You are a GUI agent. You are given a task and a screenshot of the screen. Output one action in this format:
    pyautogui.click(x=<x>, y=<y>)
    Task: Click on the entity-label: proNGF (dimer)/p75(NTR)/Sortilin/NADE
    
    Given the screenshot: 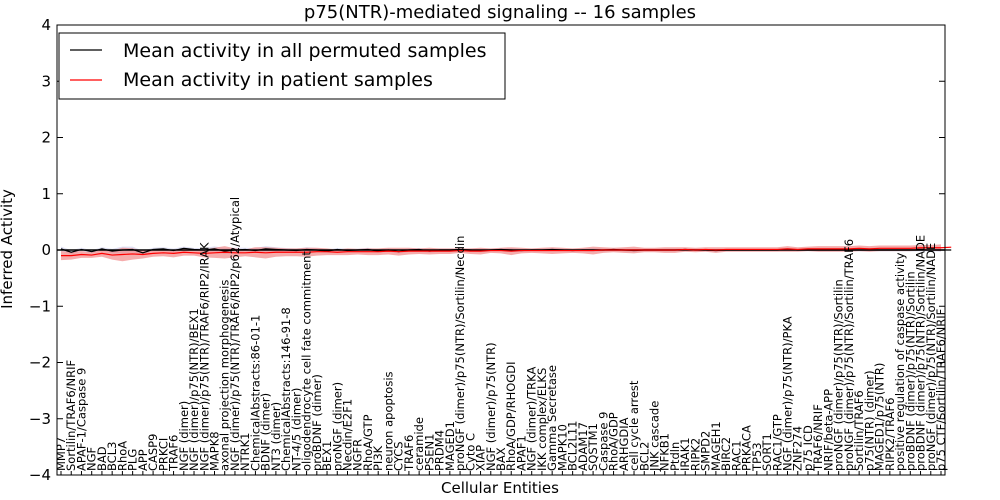 What is the action you would take?
    pyautogui.click(x=931, y=357)
    